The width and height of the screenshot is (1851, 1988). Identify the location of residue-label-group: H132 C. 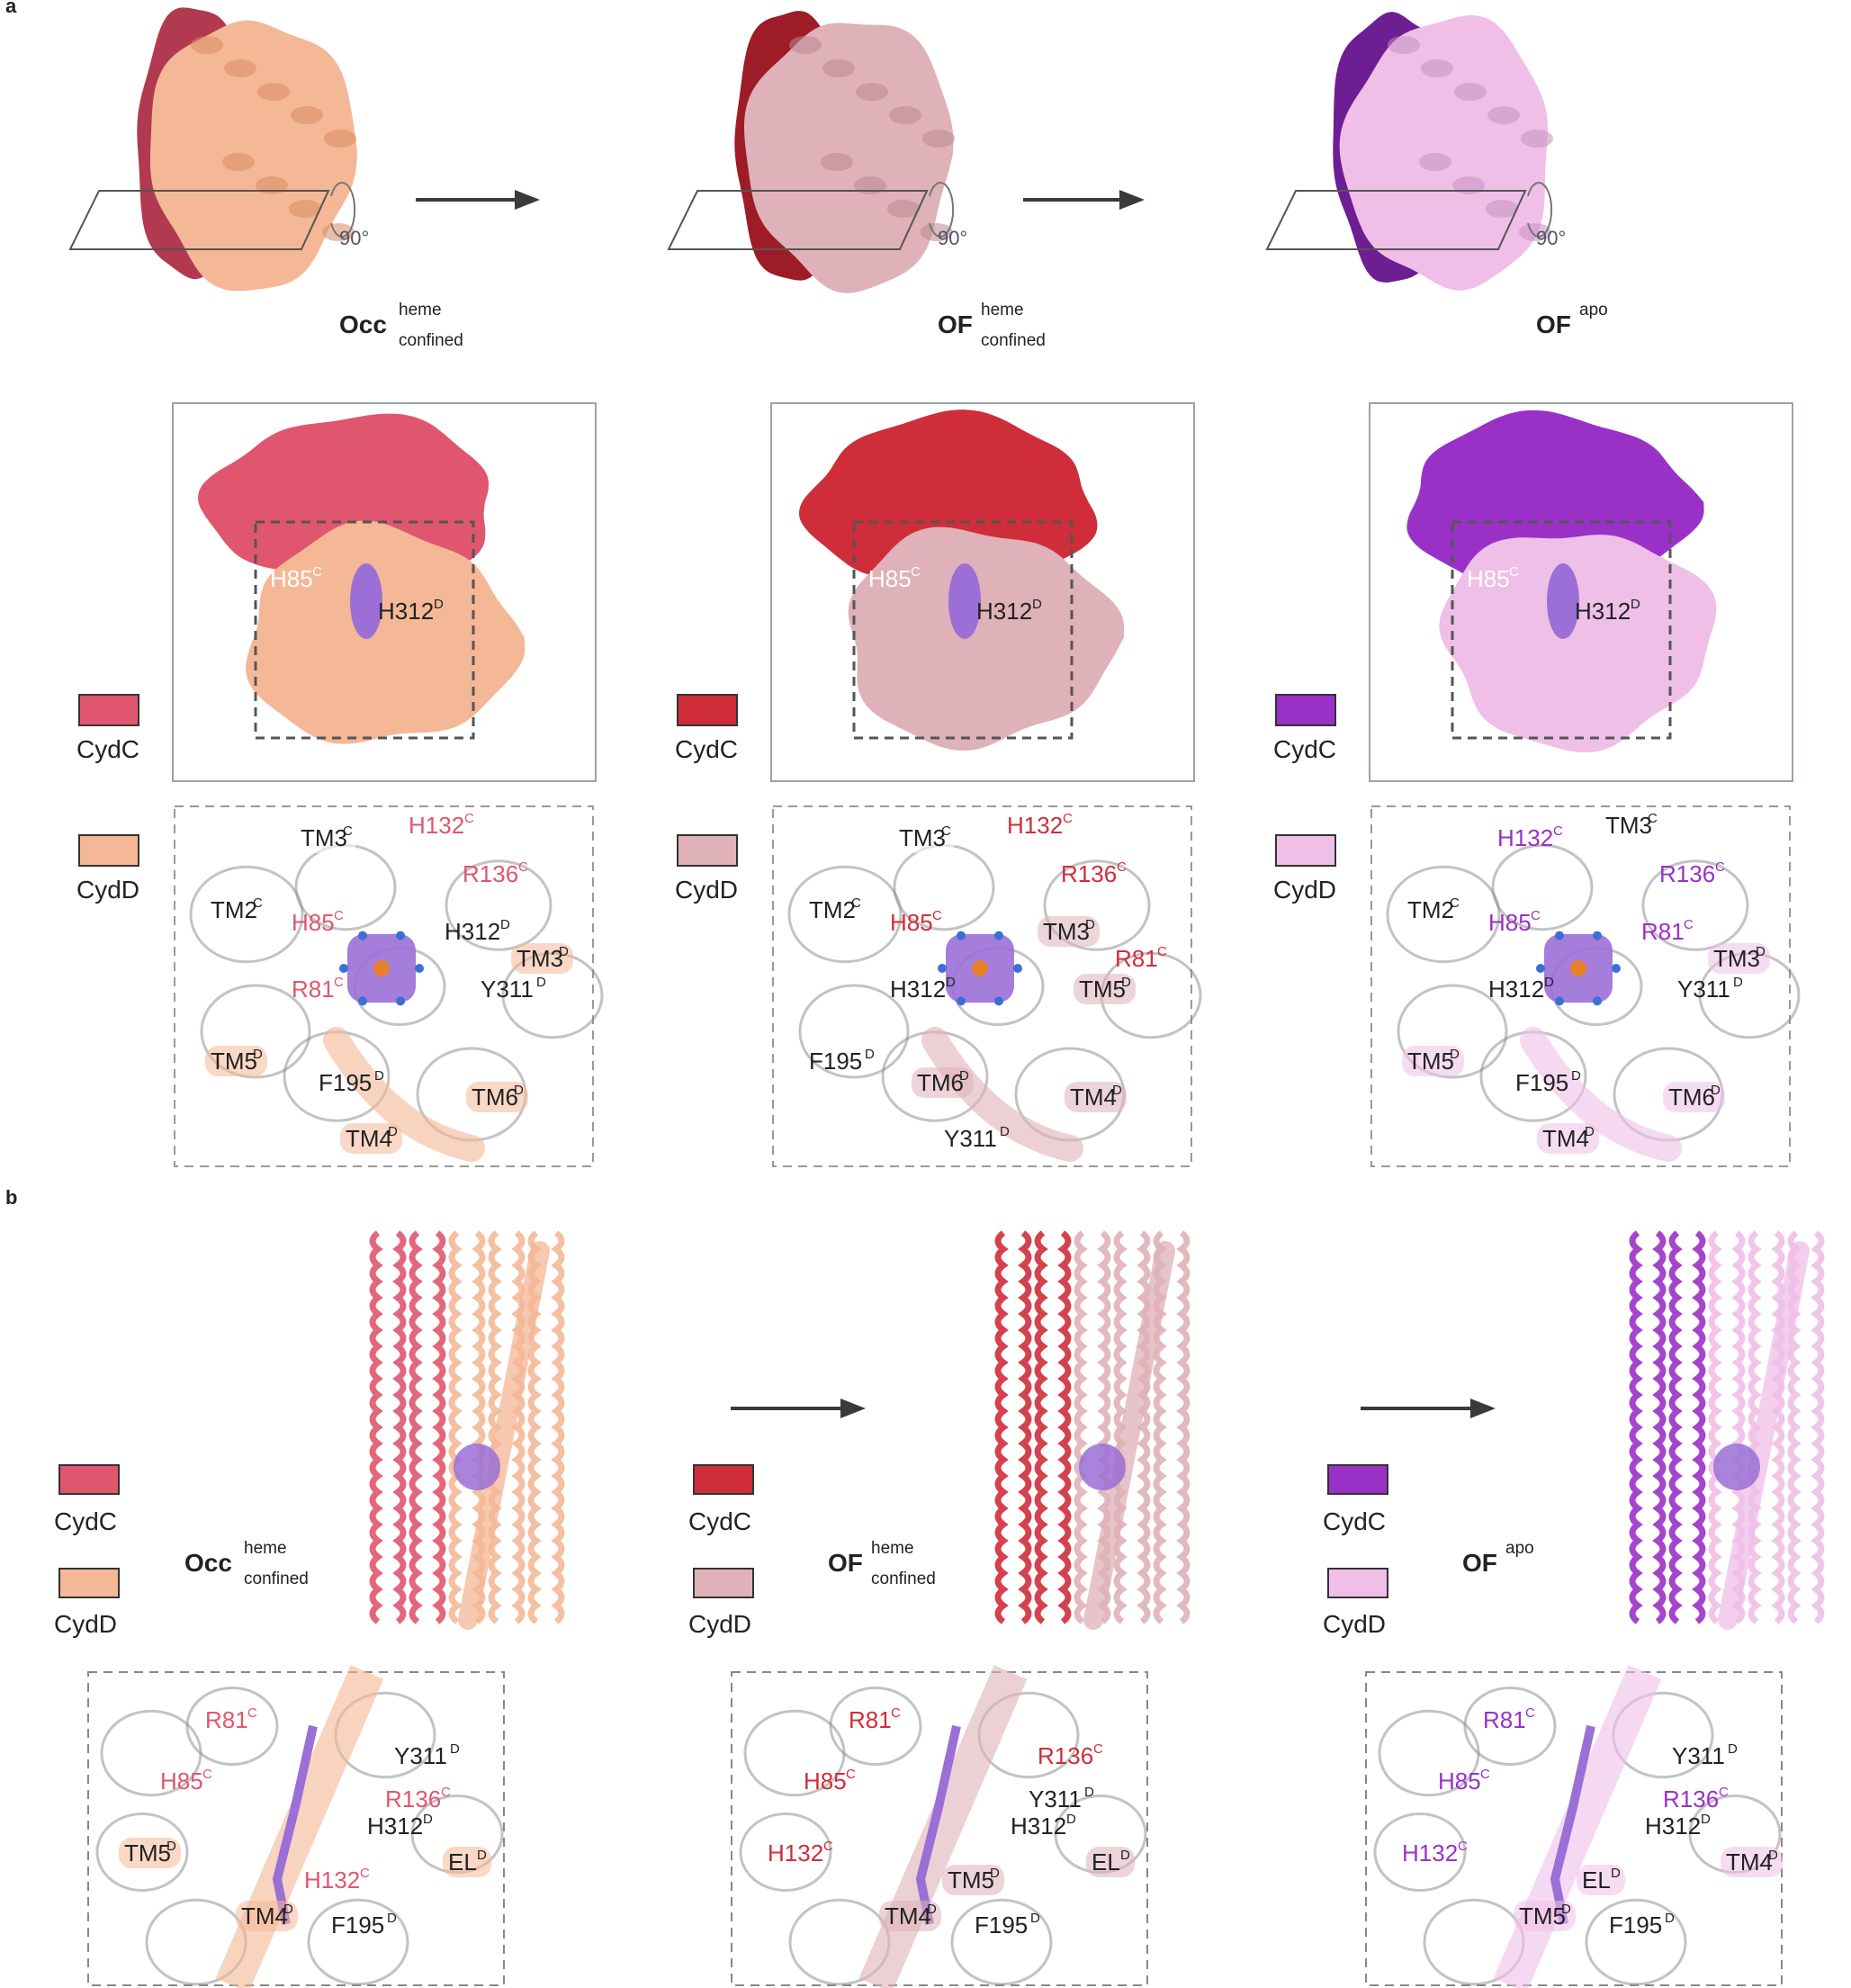
(801, 1853).